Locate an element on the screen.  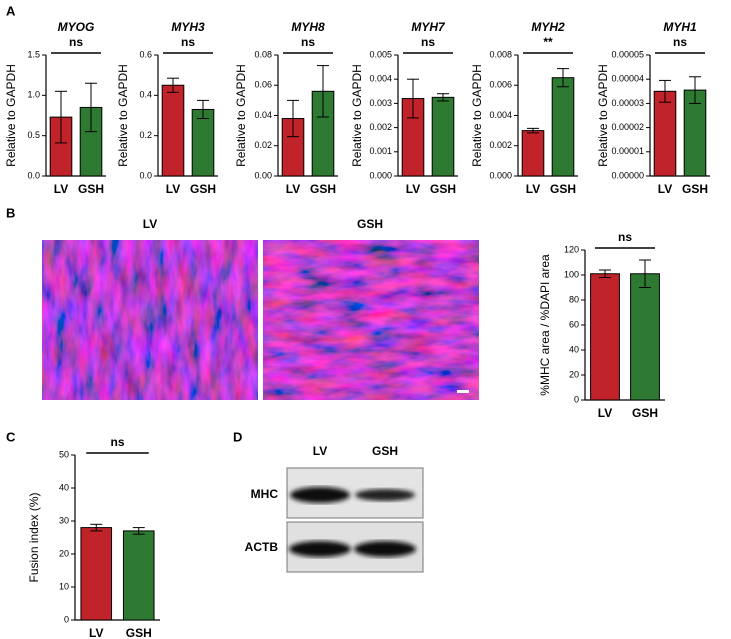
scale-bar is located at coordinates (463, 391).